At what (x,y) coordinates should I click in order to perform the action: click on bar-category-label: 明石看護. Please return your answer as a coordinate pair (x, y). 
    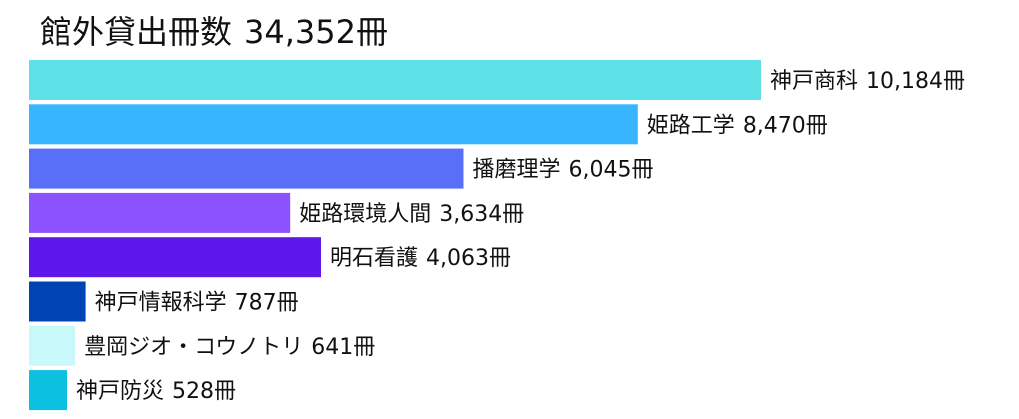
    Looking at the image, I should click on (374, 258).